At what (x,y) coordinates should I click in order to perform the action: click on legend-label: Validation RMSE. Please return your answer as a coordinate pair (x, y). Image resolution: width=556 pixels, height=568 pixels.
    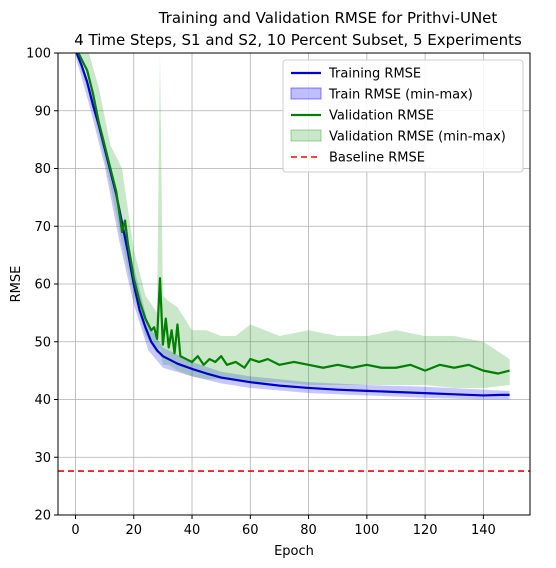
    Looking at the image, I should click on (381, 116).